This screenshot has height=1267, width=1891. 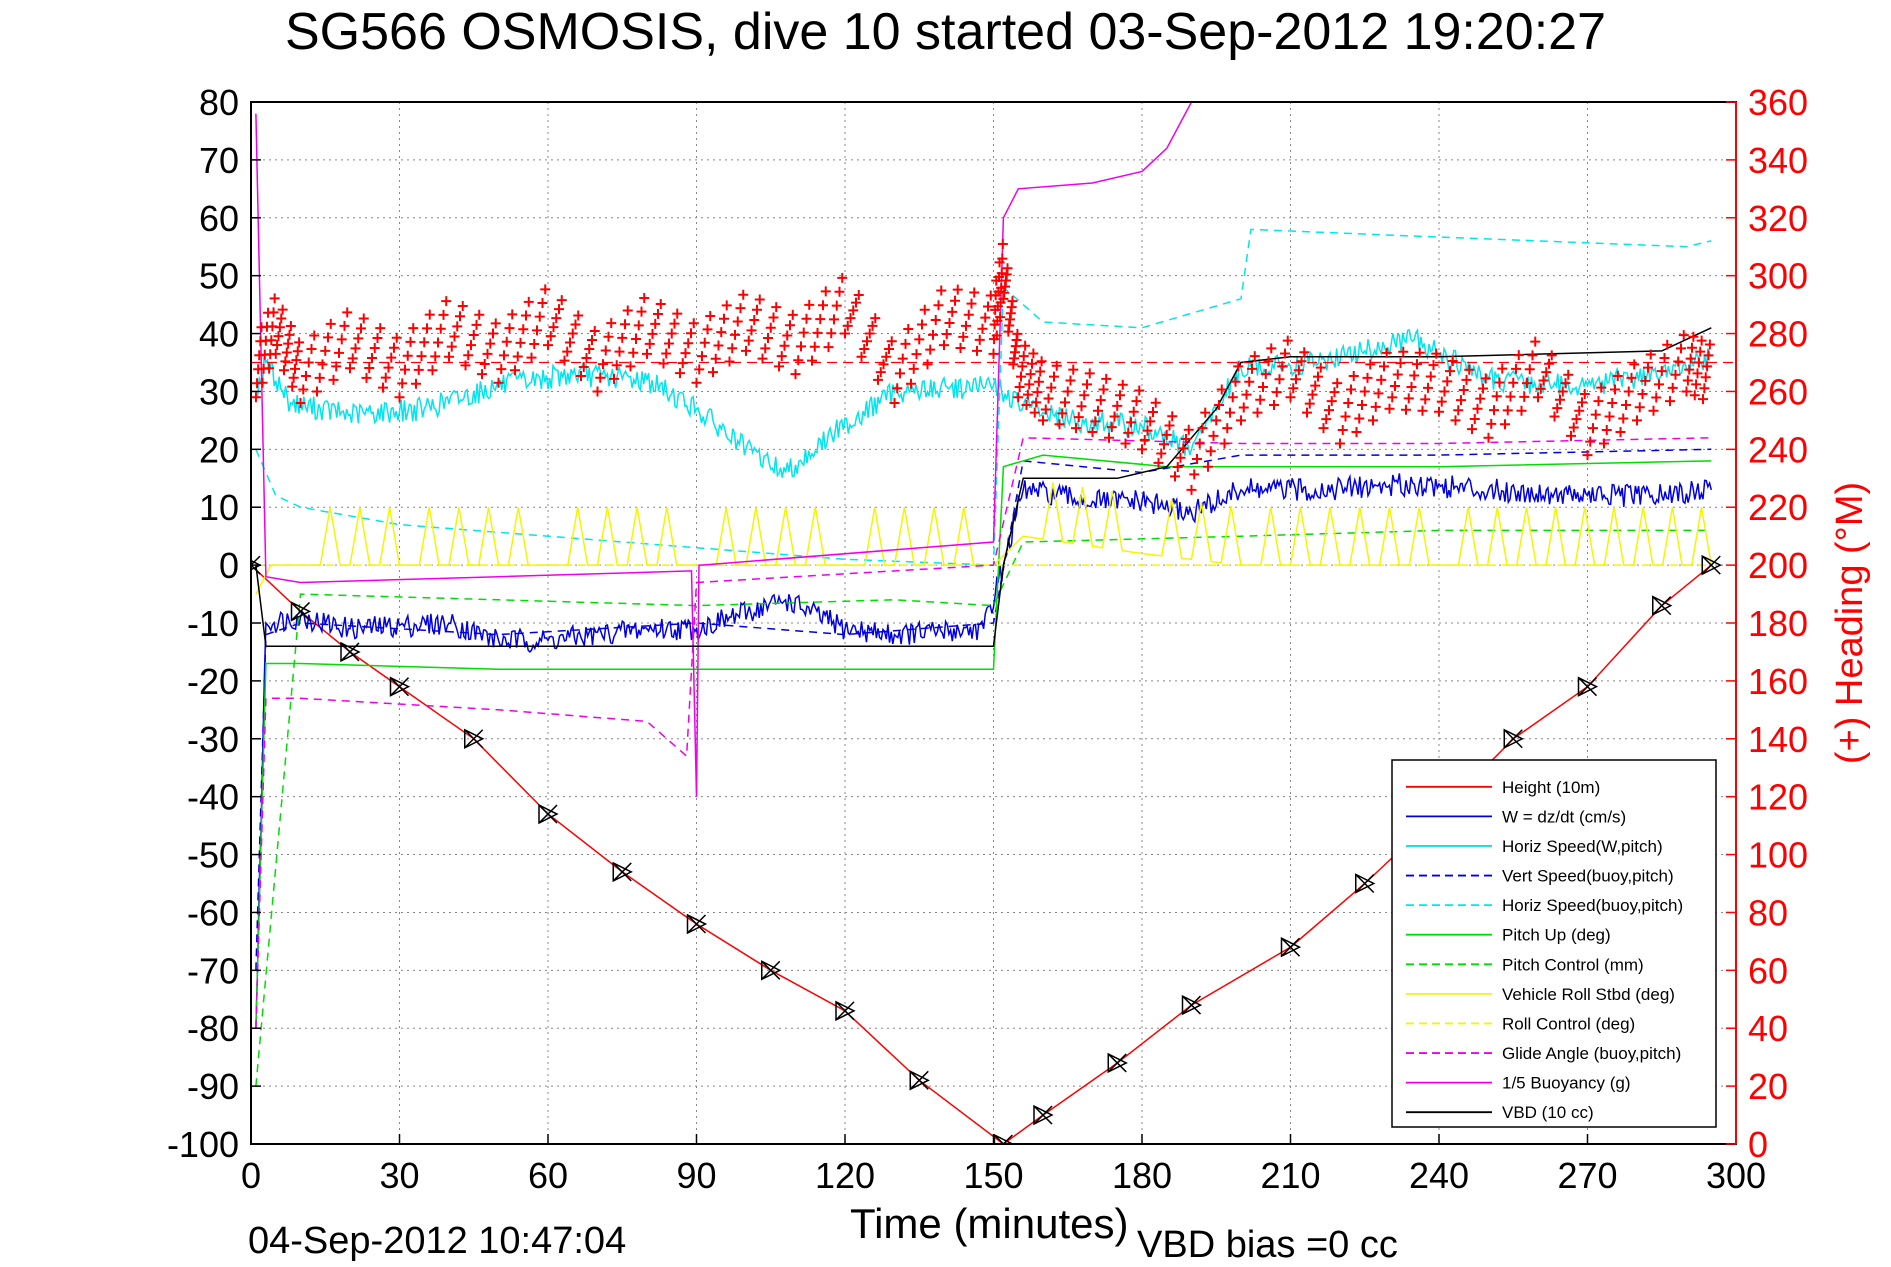 I want to click on x-tick-label: 30, so click(x=399, y=1175).